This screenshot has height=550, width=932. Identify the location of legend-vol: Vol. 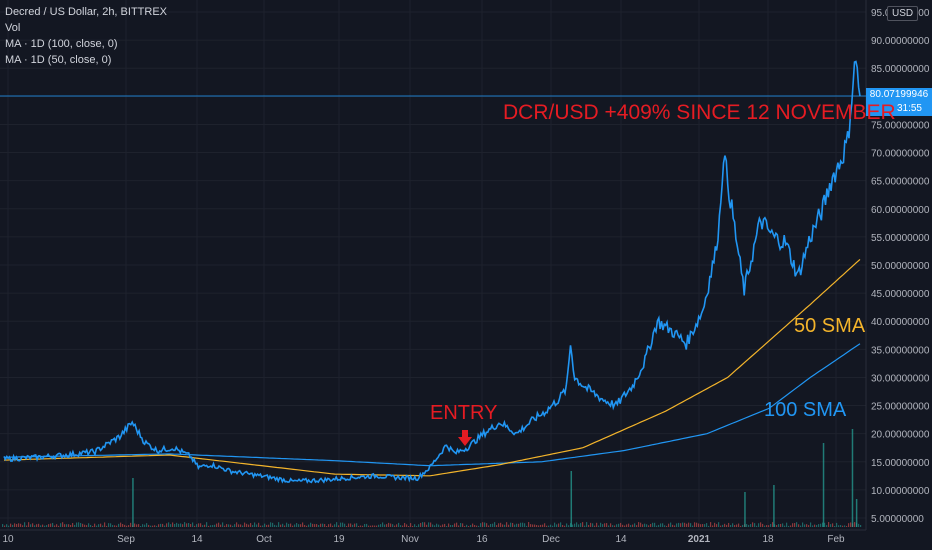
(13, 28).